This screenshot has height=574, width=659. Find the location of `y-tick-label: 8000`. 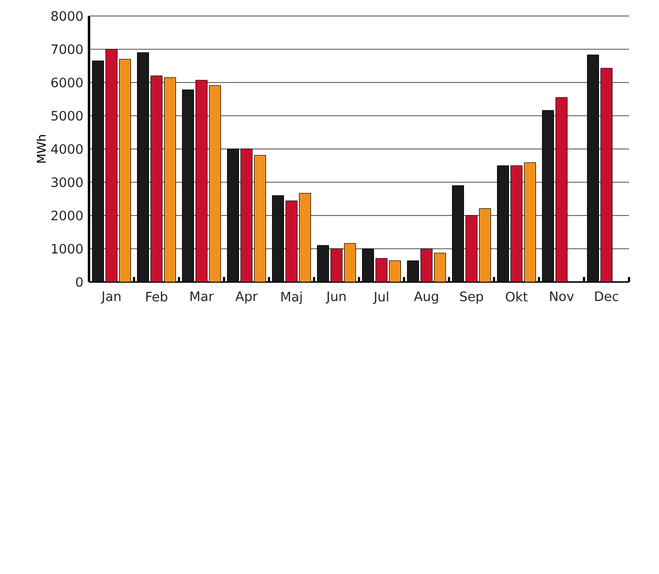

y-tick-label: 8000 is located at coordinates (67, 16).